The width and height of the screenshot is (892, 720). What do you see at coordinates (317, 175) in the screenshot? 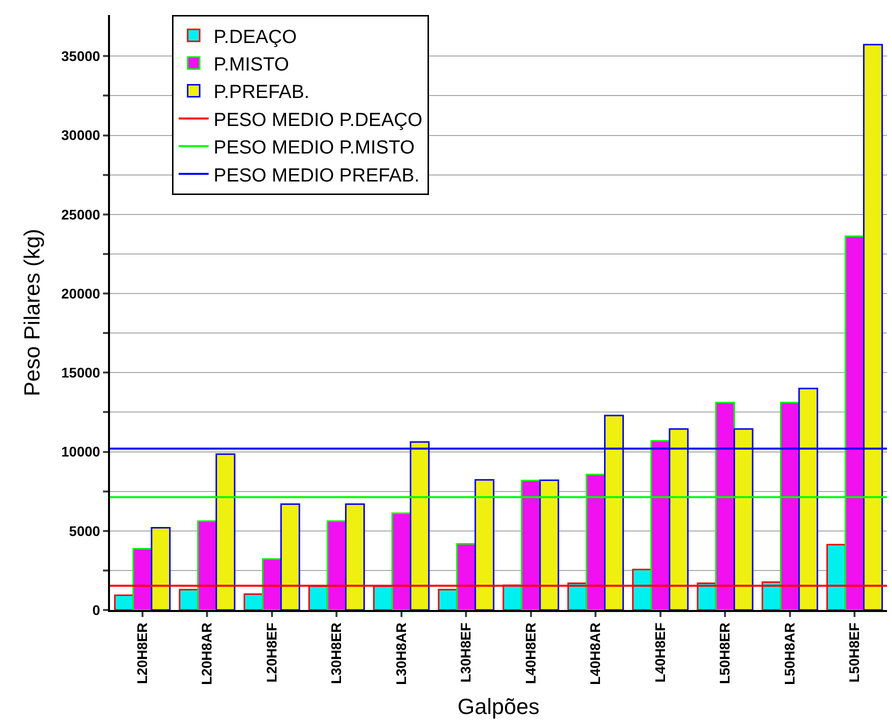
I see `legend-label: PESO MEDIO PREFAB.` at bounding box center [317, 175].